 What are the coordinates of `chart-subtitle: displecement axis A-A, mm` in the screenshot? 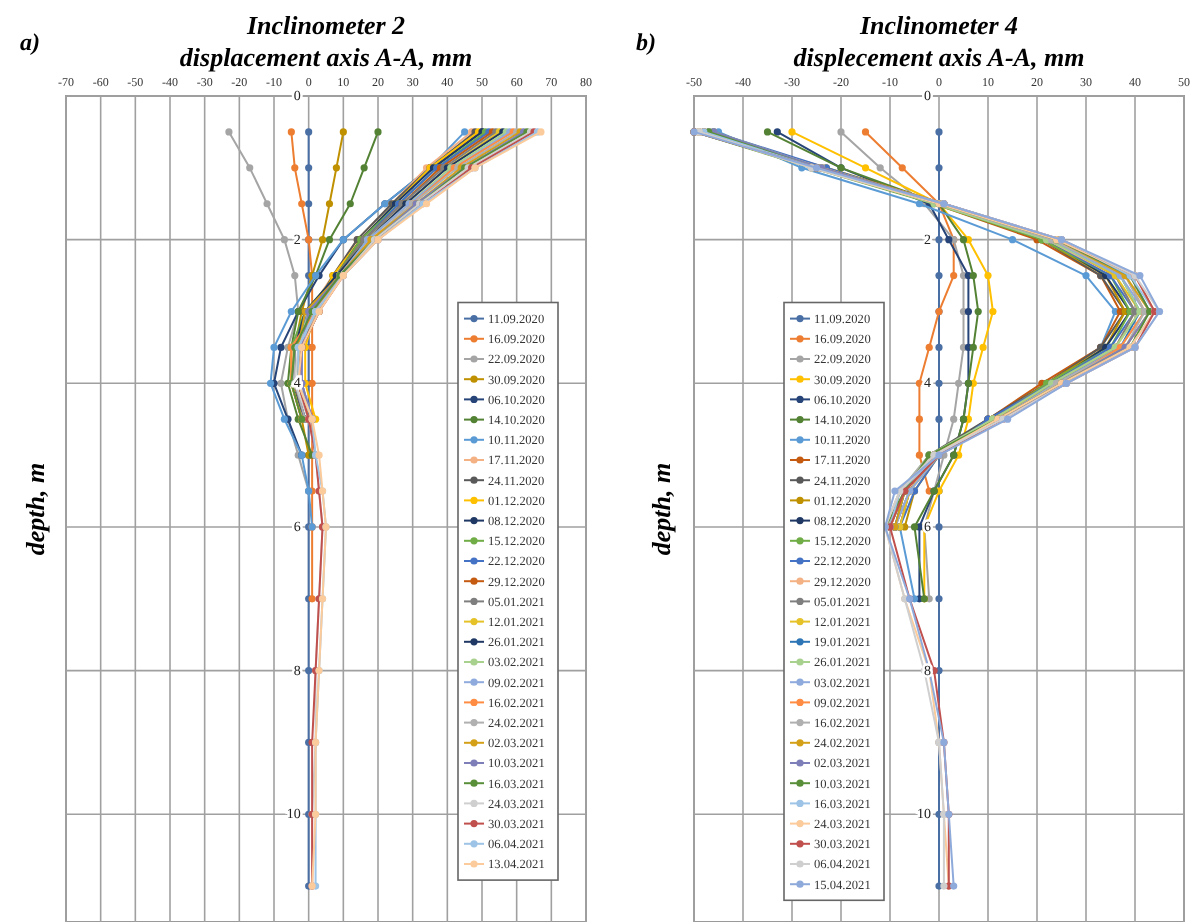 It's located at (939, 57).